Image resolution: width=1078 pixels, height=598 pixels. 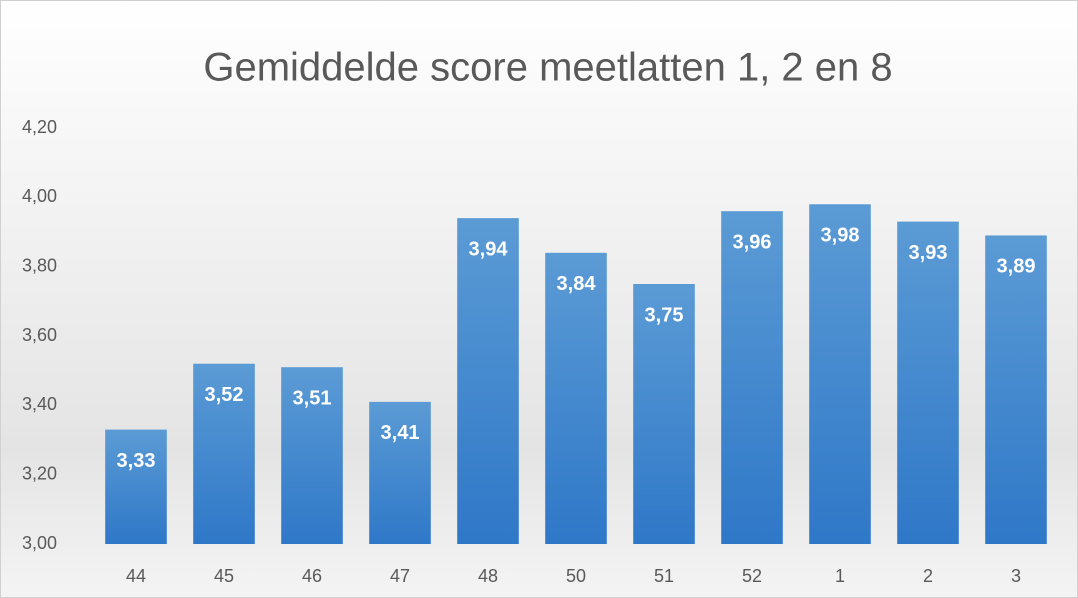 What do you see at coordinates (1016, 576) in the screenshot?
I see `x-tick-label: 3` at bounding box center [1016, 576].